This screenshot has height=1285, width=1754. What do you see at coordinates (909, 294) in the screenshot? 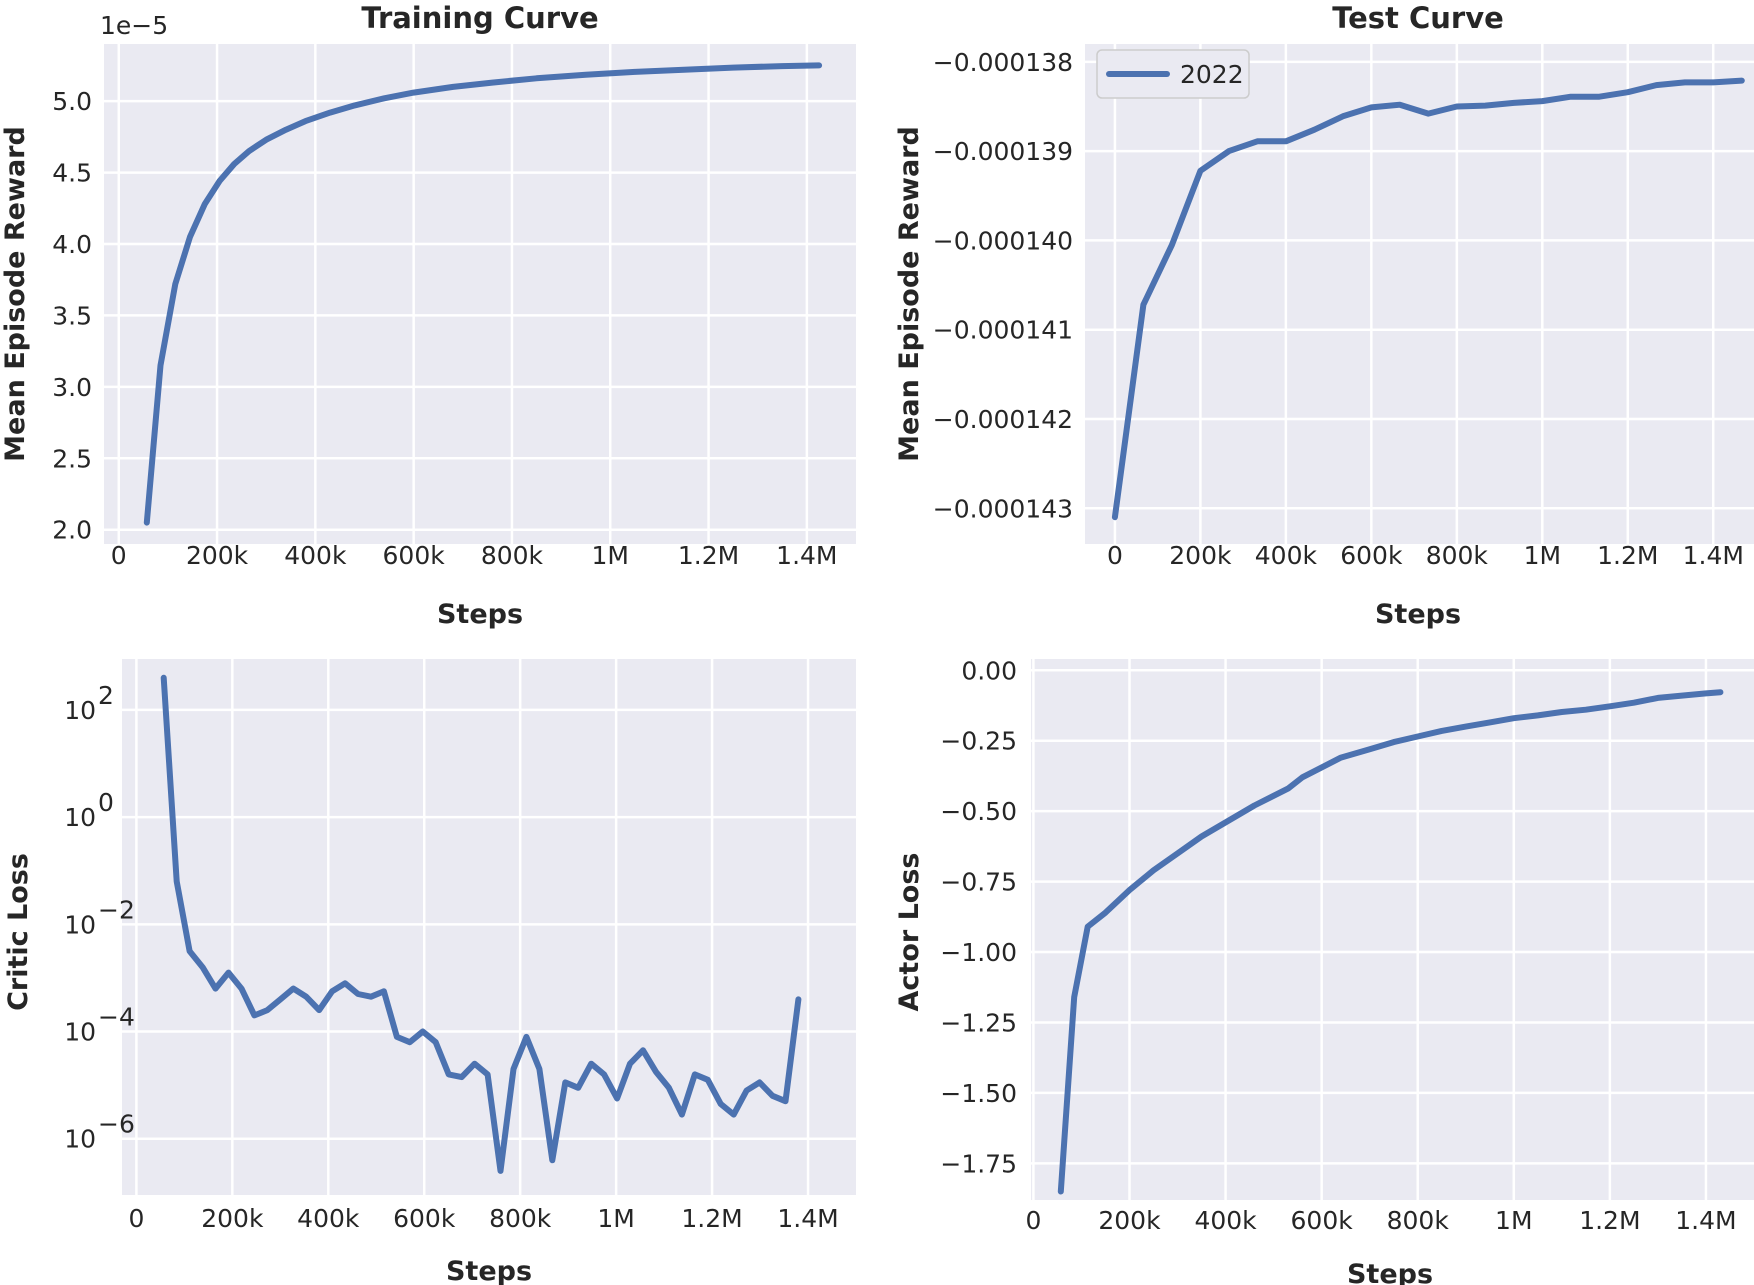
I see `test-y-label: Mean Episode Reward` at bounding box center [909, 294].